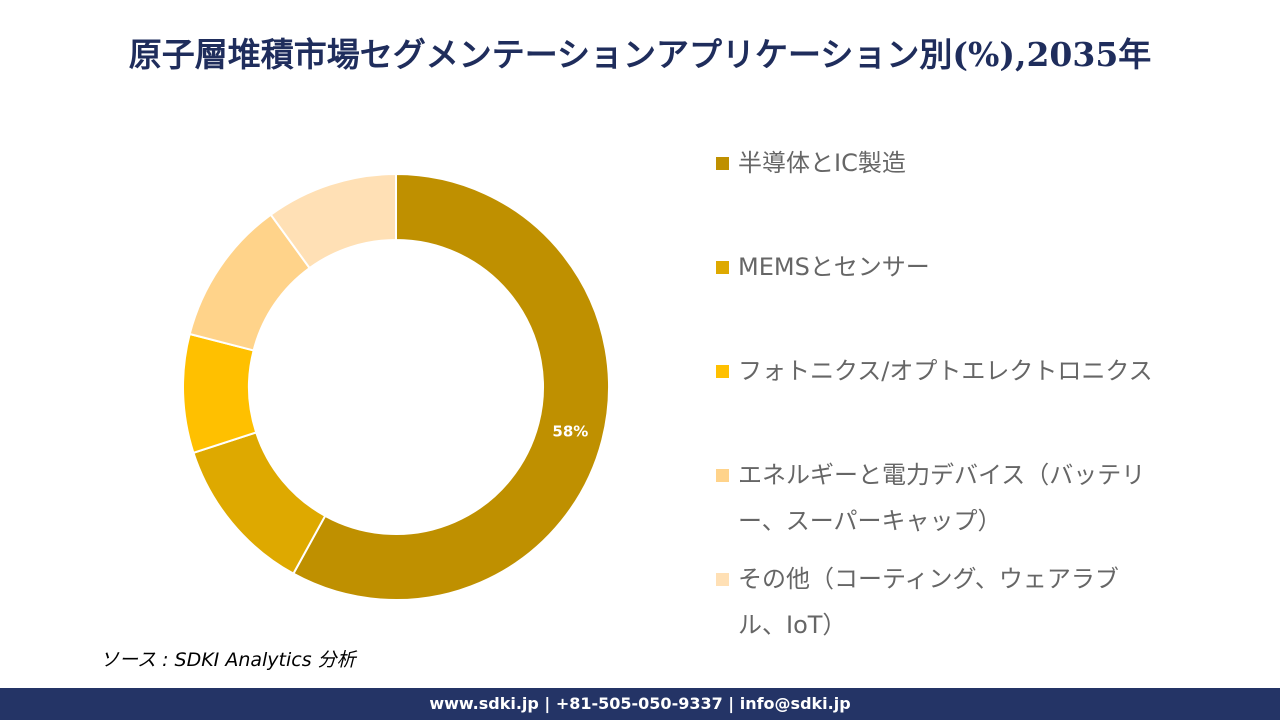 The height and width of the screenshot is (720, 1280). I want to click on legend-item: その他（コーティング、ウェアラブル、IoT）, so click(941, 608).